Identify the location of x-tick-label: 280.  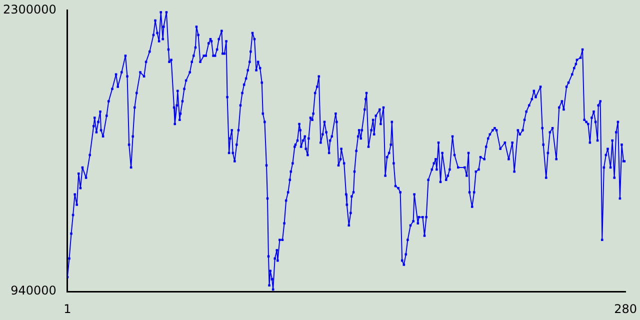
(625, 309).